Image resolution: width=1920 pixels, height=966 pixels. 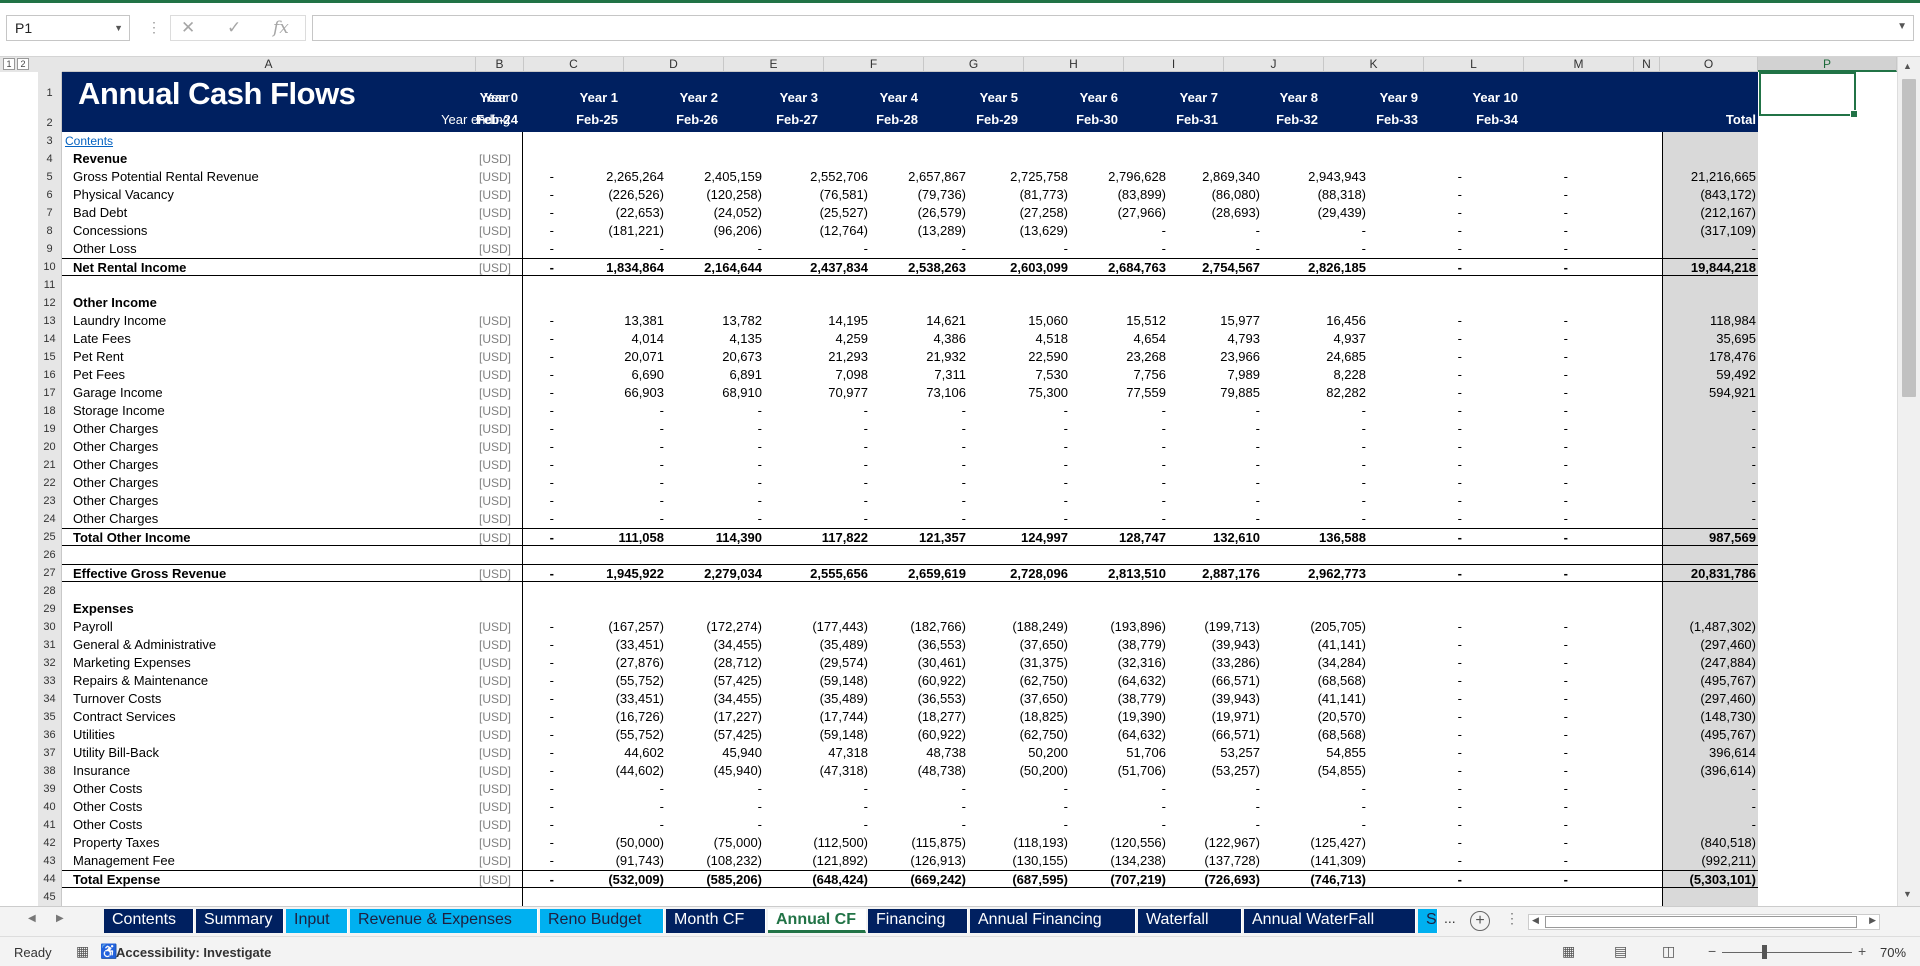 I want to click on row-label: Utility Bill-Back, so click(x=116, y=752).